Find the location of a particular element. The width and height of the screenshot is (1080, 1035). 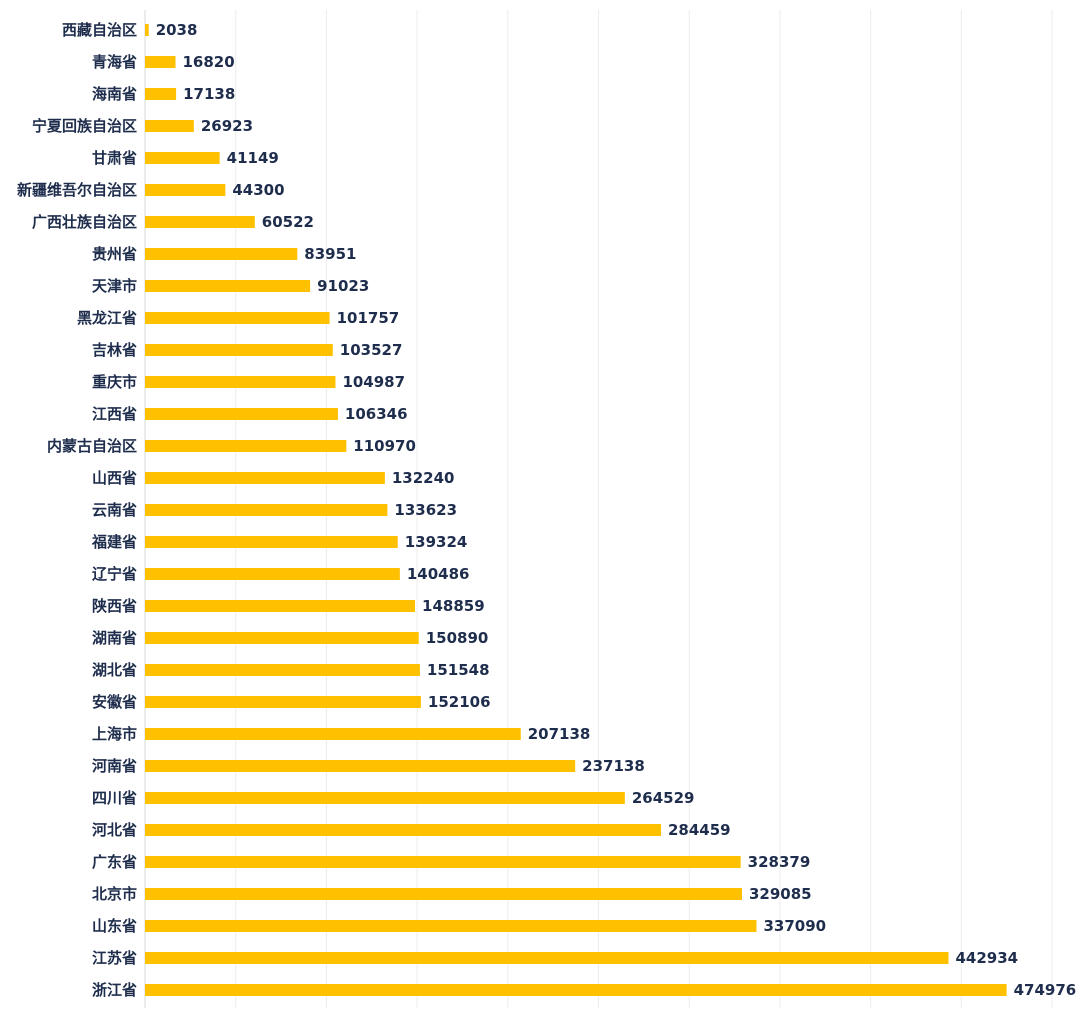

value-label: 328379 is located at coordinates (779, 862).